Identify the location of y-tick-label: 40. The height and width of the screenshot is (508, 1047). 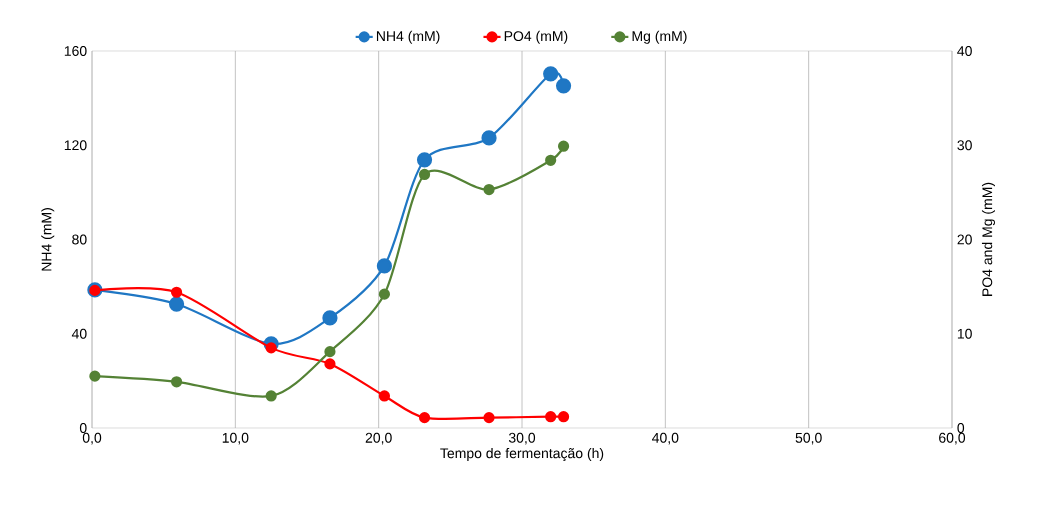
(79, 333).